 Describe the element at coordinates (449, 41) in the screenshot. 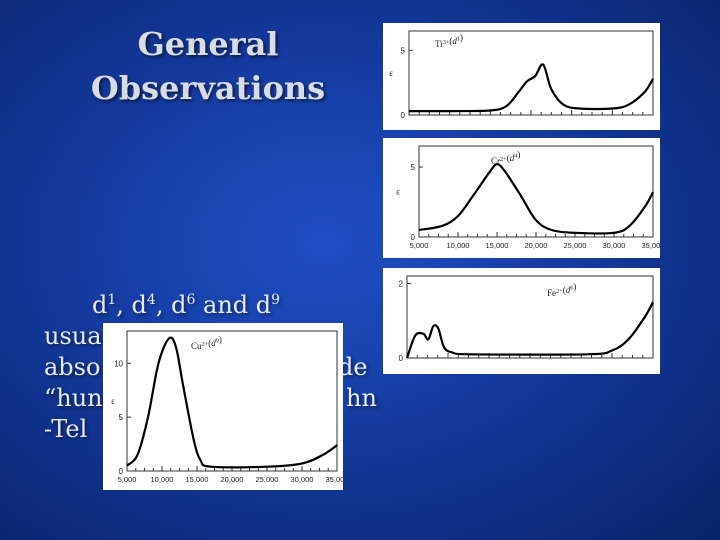

I see `ion-label: Ti3+(d1)` at that location.